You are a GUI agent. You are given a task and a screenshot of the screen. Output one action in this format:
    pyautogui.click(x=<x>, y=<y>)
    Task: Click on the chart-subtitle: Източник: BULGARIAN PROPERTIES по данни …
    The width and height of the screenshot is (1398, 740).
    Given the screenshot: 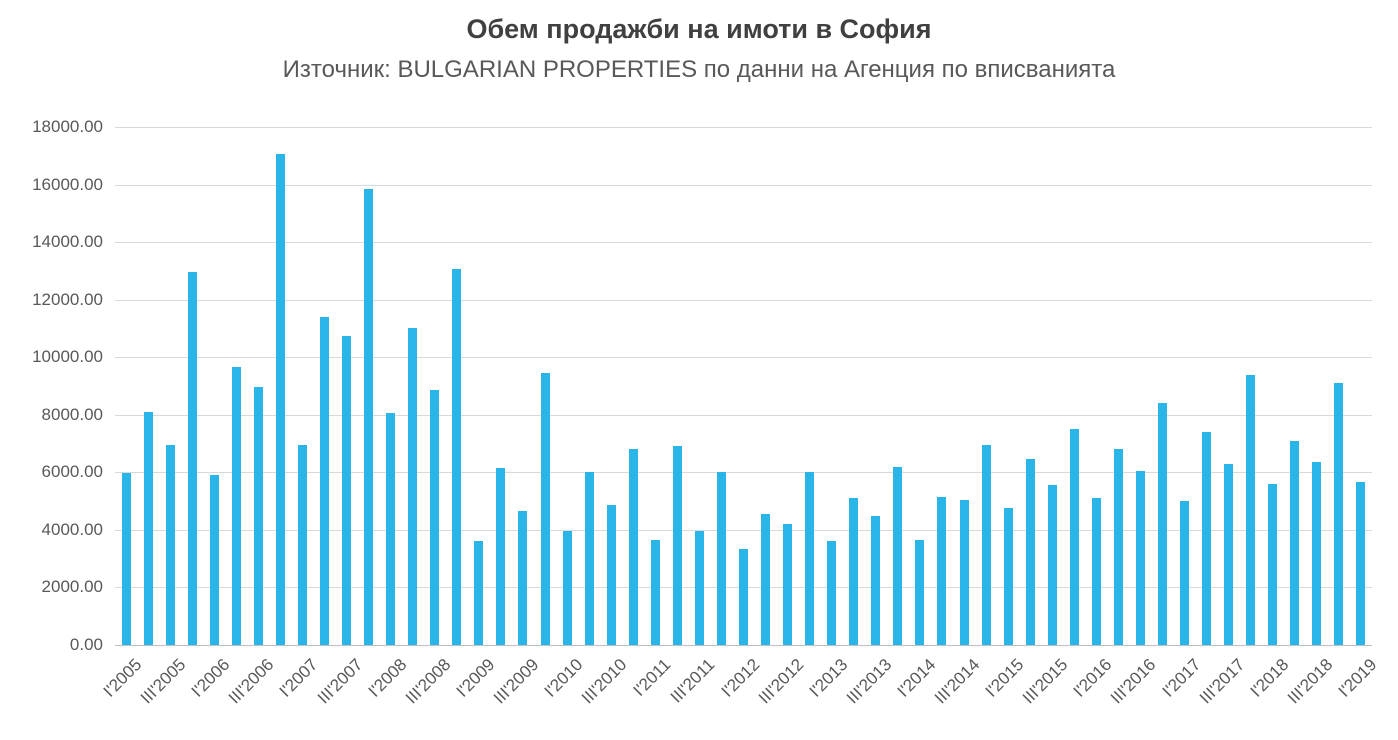 What is the action you would take?
    pyautogui.click(x=699, y=69)
    